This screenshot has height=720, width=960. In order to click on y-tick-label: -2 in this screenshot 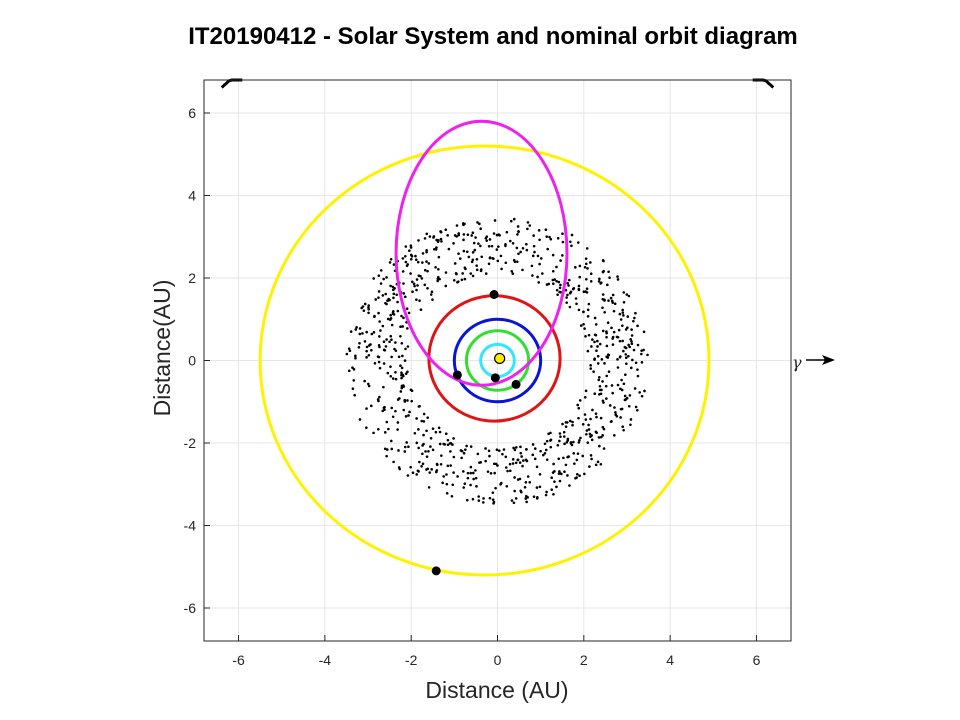, I will do `click(190, 443)`.